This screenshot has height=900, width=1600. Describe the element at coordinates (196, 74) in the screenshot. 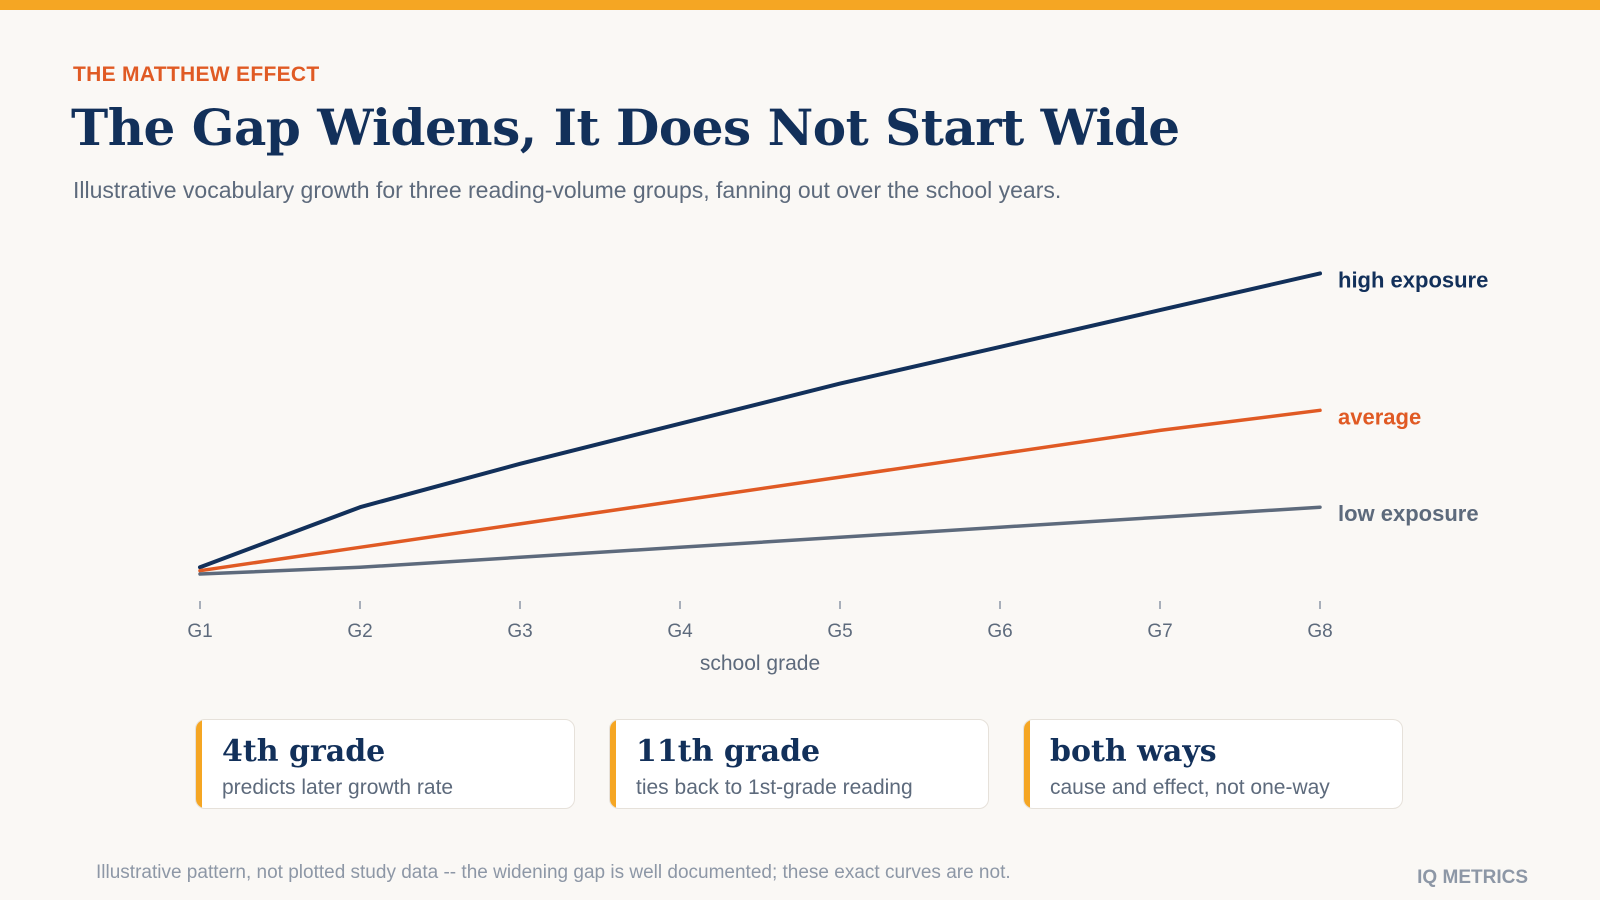

I see `eyebrow-label: THE MATTHEW EFFECT` at that location.